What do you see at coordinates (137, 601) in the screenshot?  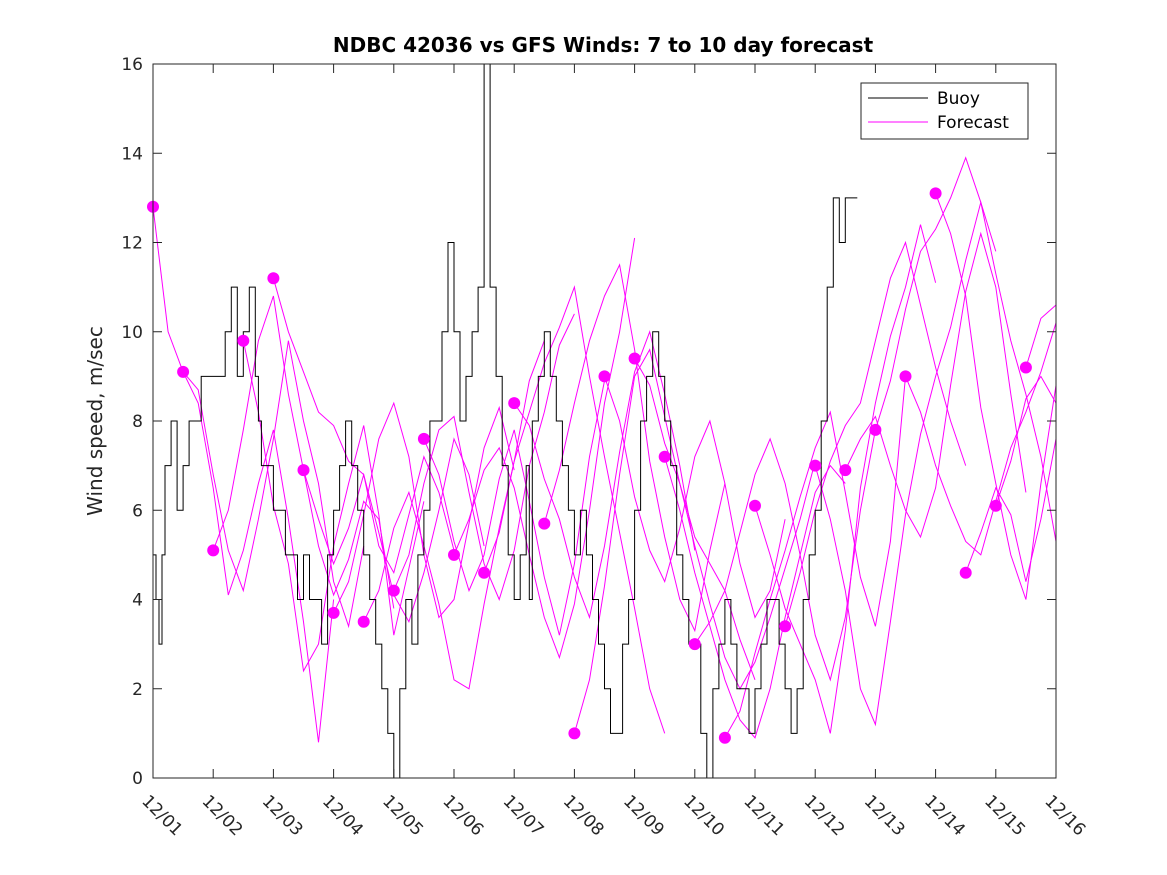 I see `y-tick-label: 4` at bounding box center [137, 601].